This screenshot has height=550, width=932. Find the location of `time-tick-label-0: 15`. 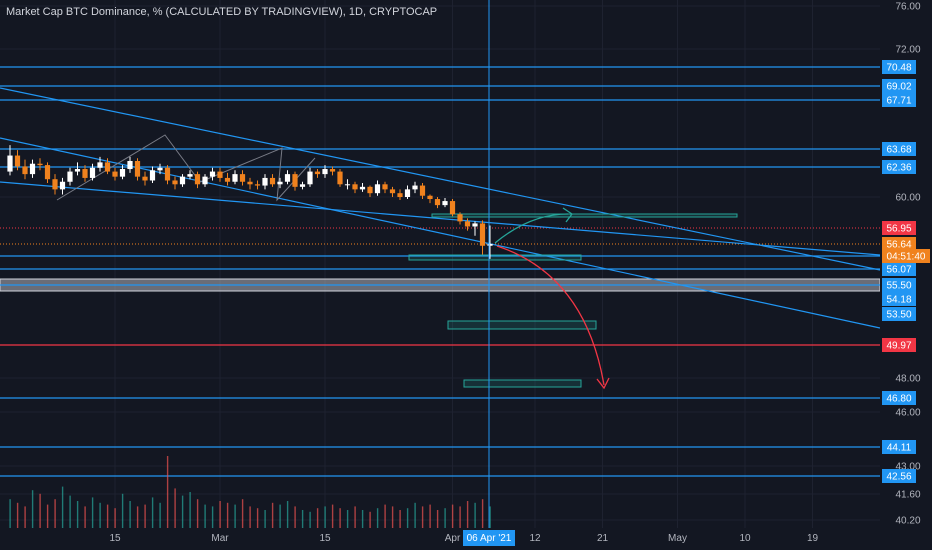

time-tick-label-0: 15 is located at coordinates (115, 538).